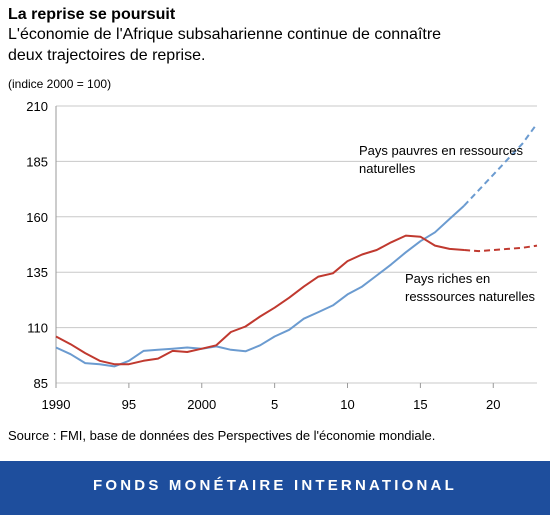  What do you see at coordinates (37, 328) in the screenshot?
I see `y-tick-label: 110` at bounding box center [37, 328].